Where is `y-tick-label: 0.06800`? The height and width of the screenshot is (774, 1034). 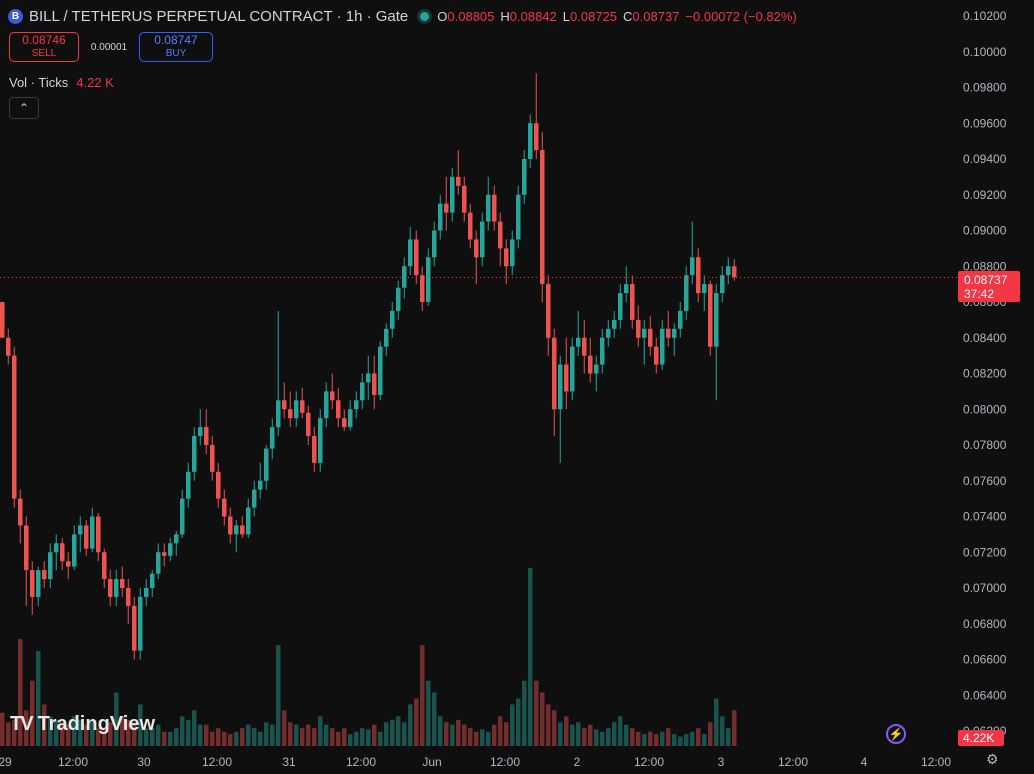
y-tick-label: 0.06800 is located at coordinates (985, 624).